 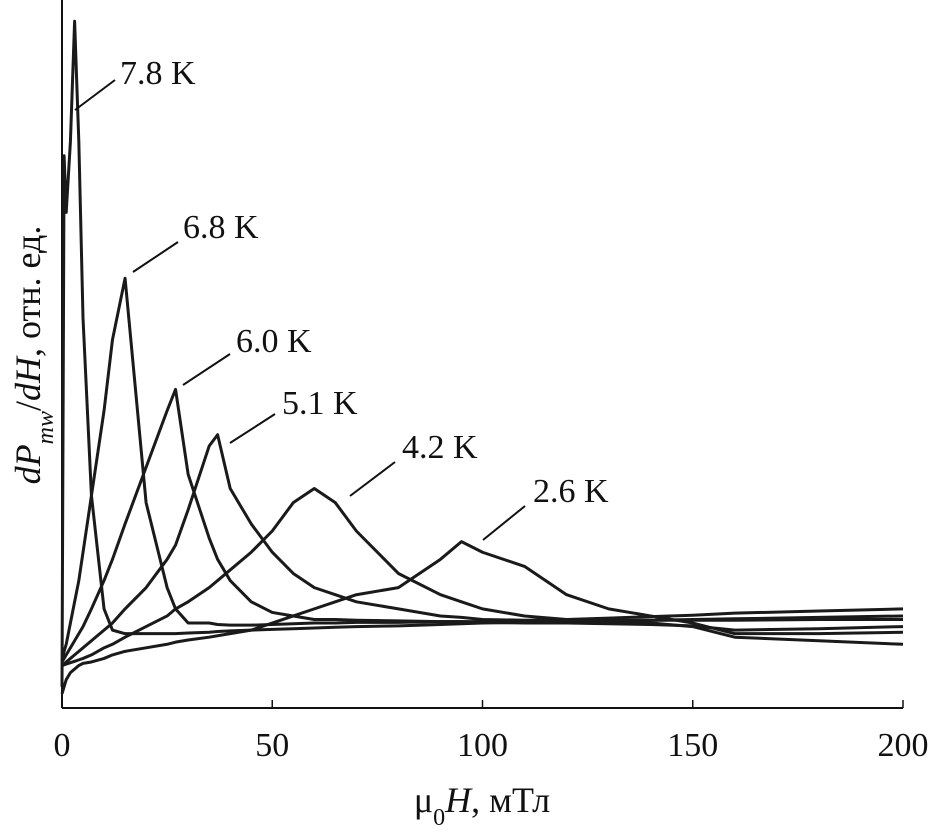 I want to click on series-label: 2.6 K, so click(x=571, y=491).